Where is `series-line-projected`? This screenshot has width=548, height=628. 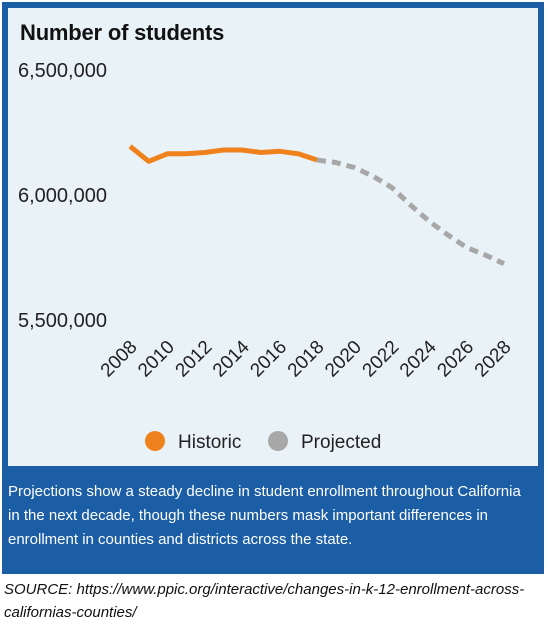 series-line-projected is located at coordinates (411, 212).